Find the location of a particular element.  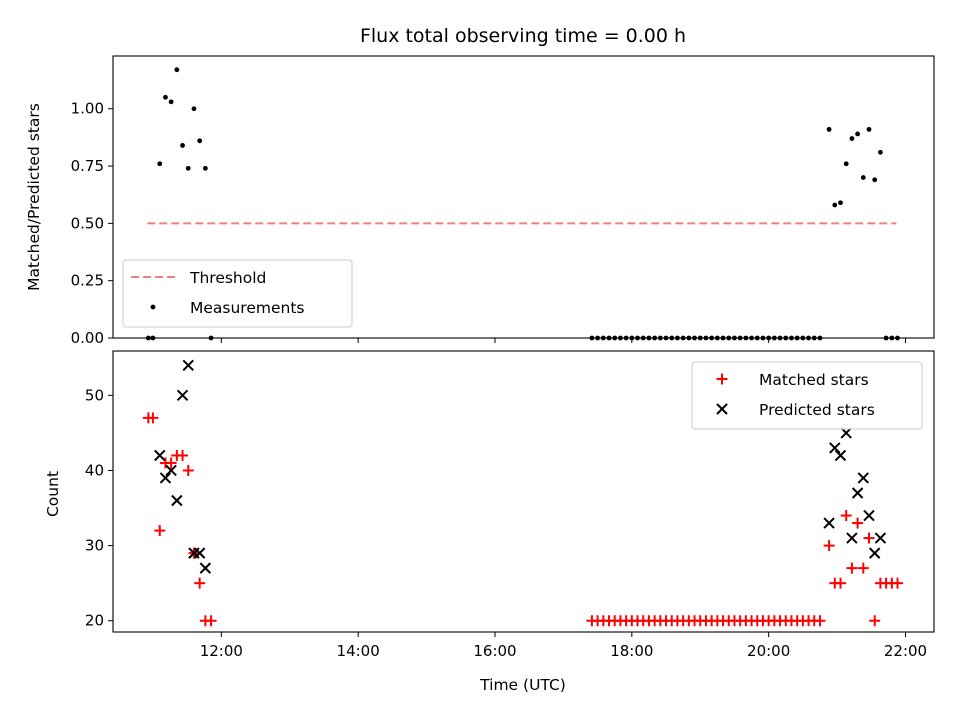

chart-title: Flux total observing time = 0.00 h is located at coordinates (523, 36).